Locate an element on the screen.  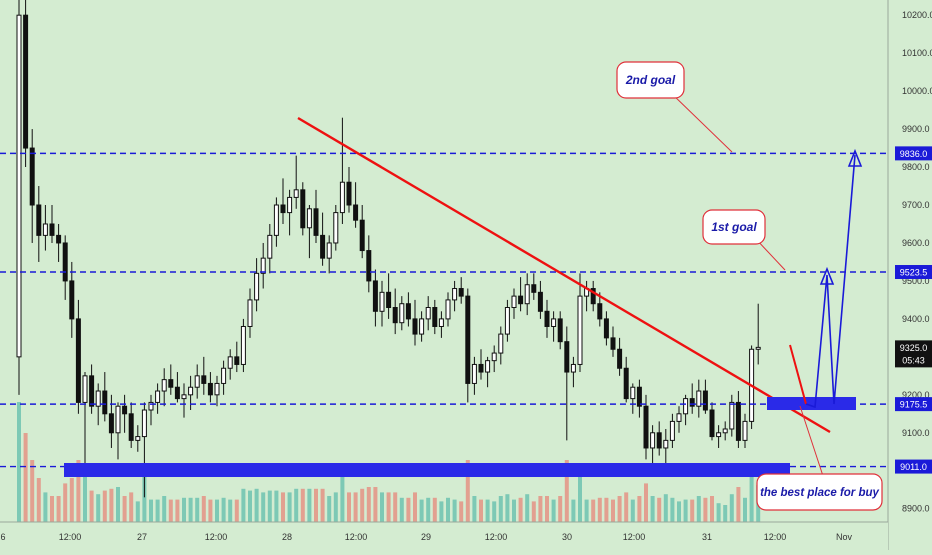
support-zone is located at coordinates (427, 470).